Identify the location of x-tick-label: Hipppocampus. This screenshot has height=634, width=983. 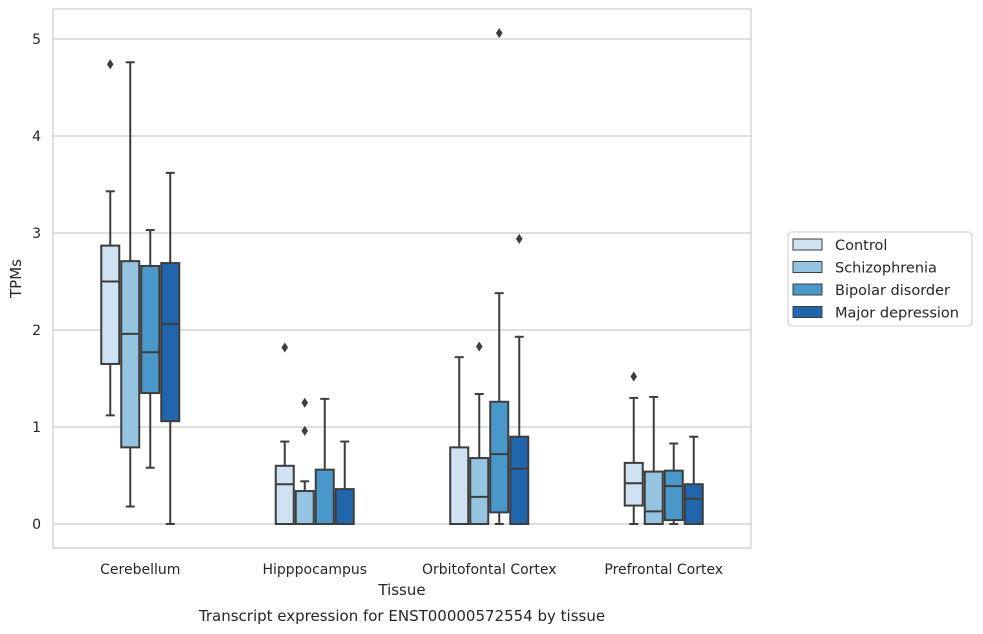
(314, 570).